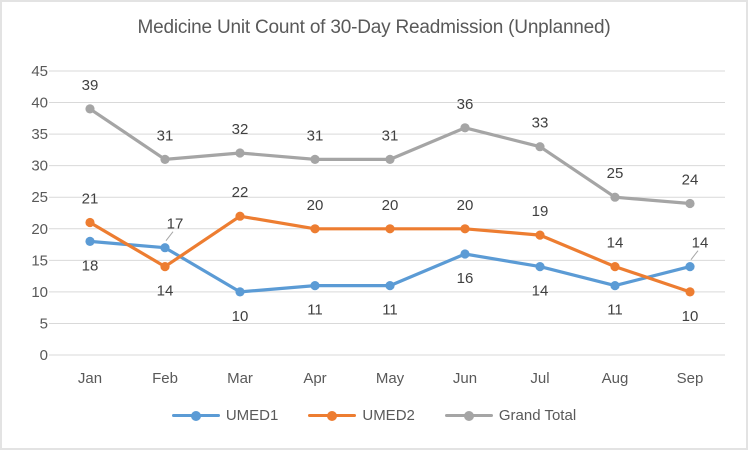  I want to click on data-label-umed2-feb: 14, so click(165, 291).